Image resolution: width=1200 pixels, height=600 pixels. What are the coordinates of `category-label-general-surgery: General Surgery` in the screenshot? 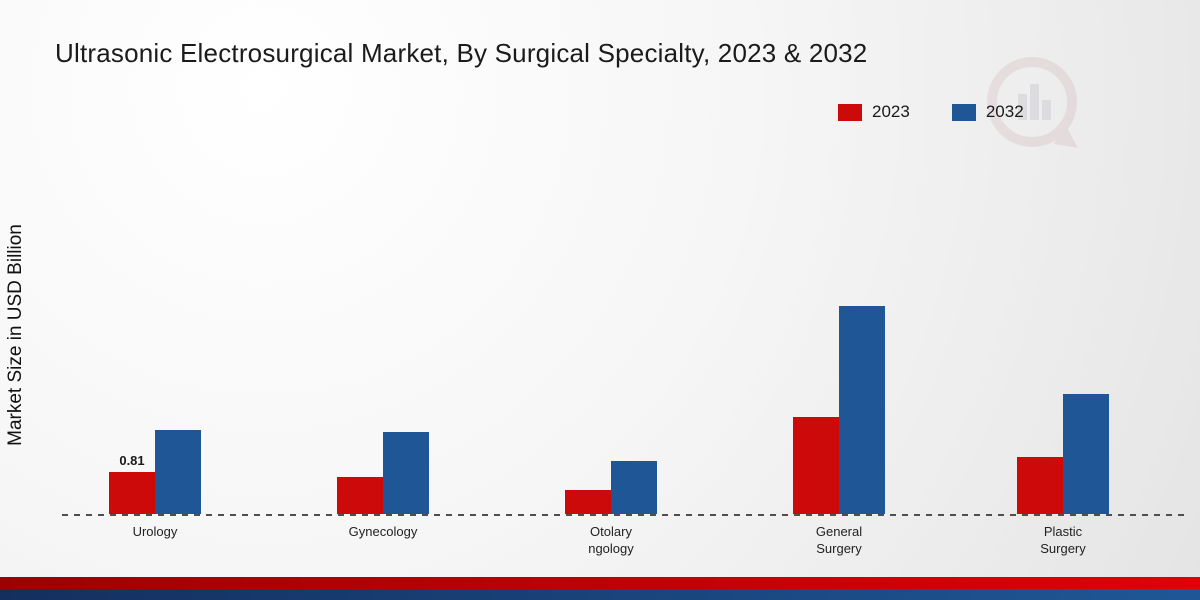 It's located at (839, 540).